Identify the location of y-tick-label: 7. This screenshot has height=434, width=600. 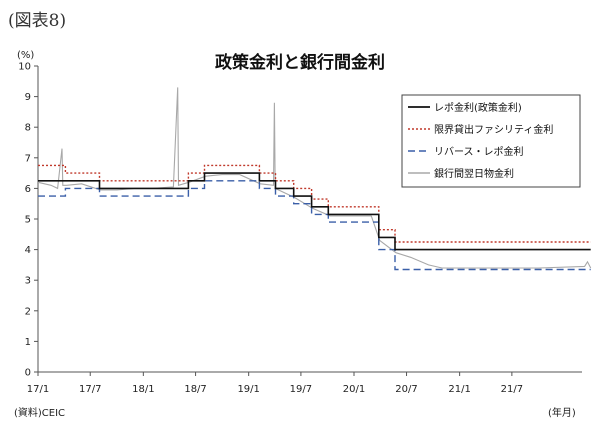
(28, 158).